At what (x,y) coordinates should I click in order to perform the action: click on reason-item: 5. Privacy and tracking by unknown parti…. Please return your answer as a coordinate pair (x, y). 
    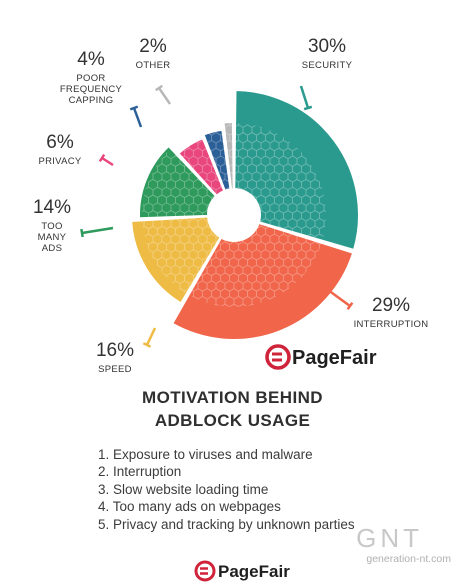
    Looking at the image, I should click on (226, 524).